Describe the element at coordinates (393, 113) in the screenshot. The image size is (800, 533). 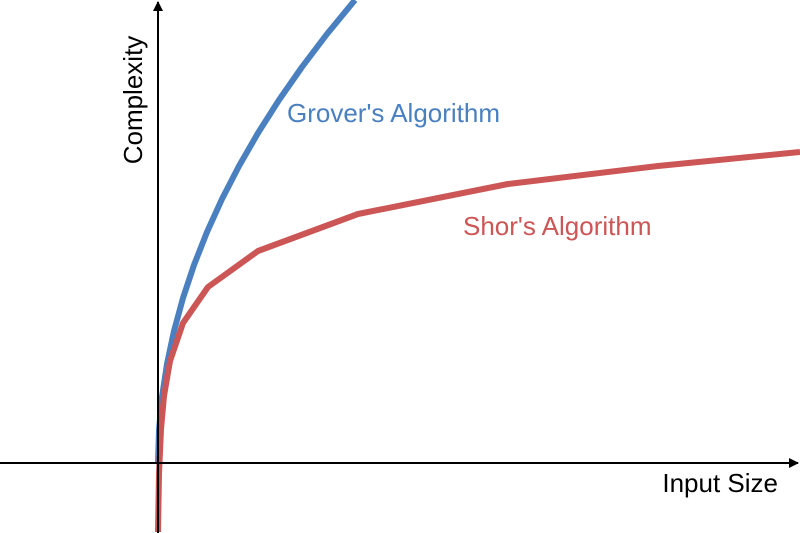
I see `series-label: Grover's Algorithm` at that location.